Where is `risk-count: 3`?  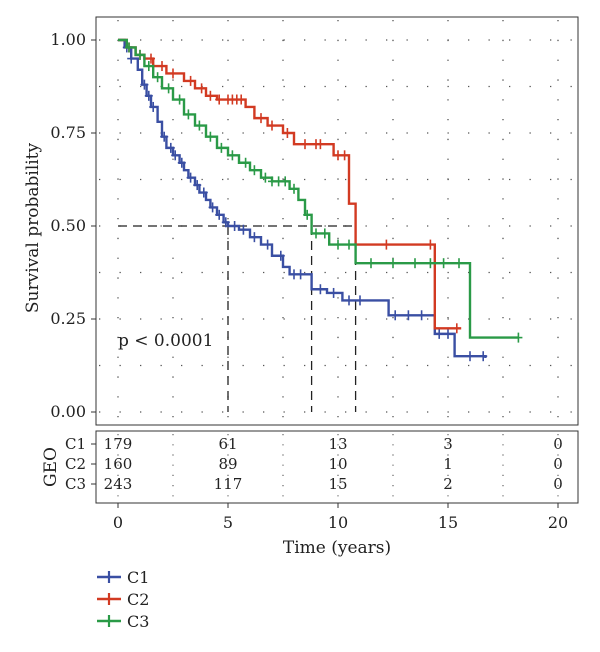
risk-count: 3 is located at coordinates (448, 444).